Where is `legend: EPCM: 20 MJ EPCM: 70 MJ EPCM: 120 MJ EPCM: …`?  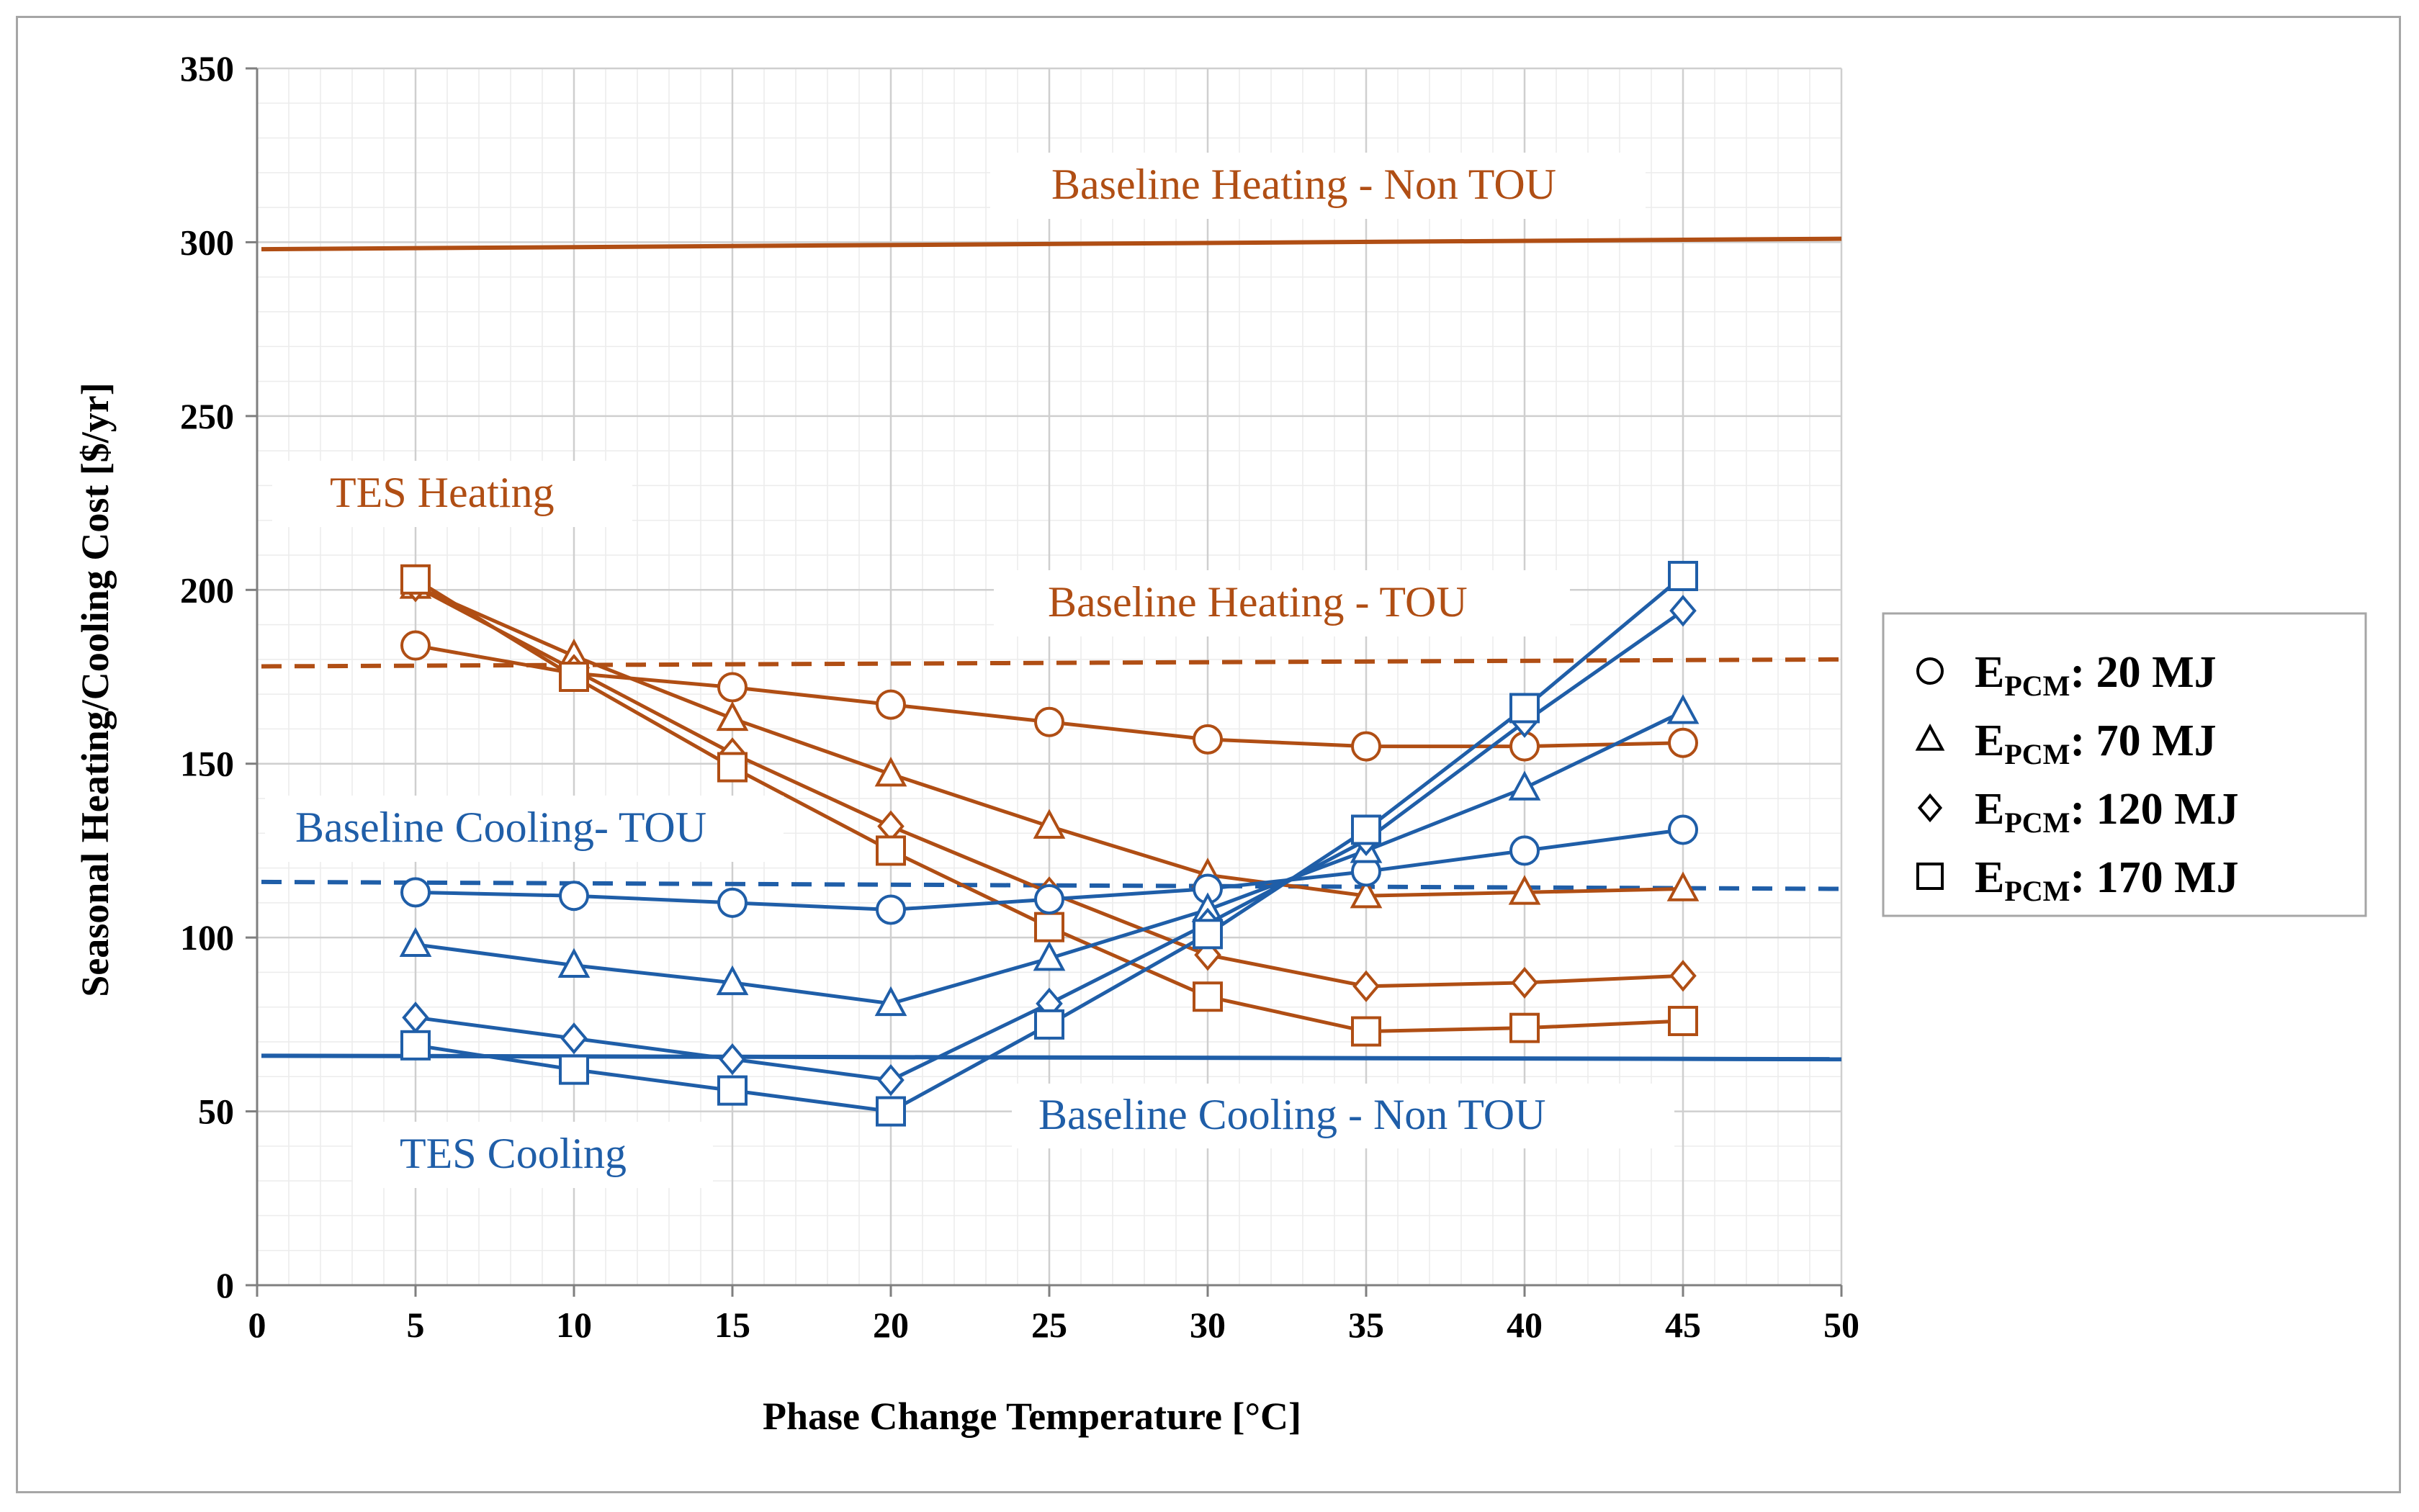 legend: EPCM: 20 MJ EPCM: 70 MJ EPCM: 120 MJ EPCM: … is located at coordinates (2124, 764).